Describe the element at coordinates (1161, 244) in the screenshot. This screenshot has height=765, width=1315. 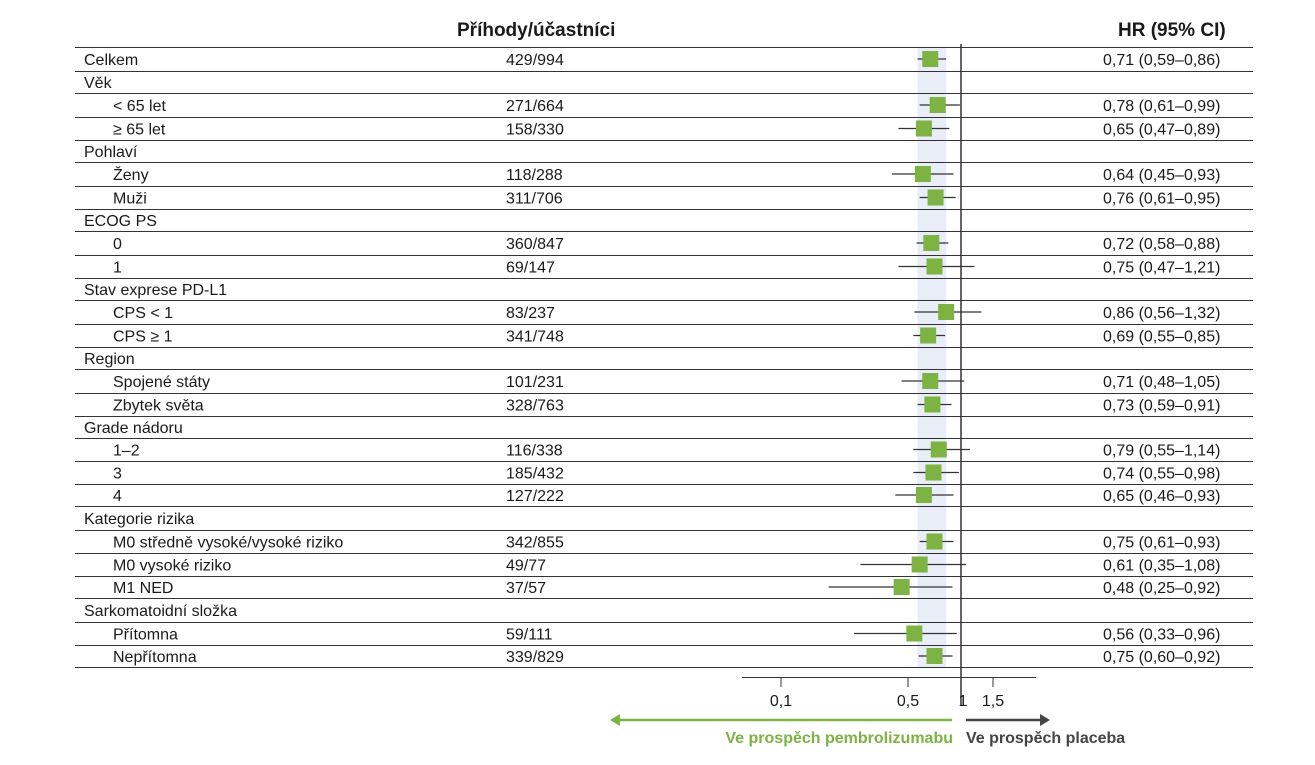
I see `hr-ci-value: 0,72 (0,58–0,88)` at that location.